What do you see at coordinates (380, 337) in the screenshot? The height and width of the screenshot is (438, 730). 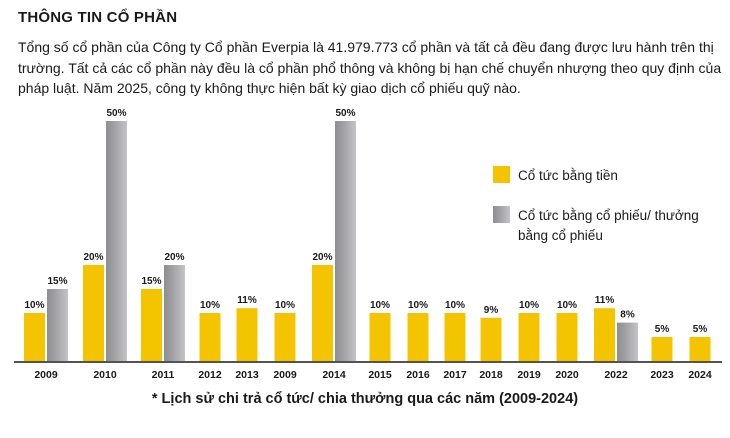 I see `bar-cash-2015` at bounding box center [380, 337].